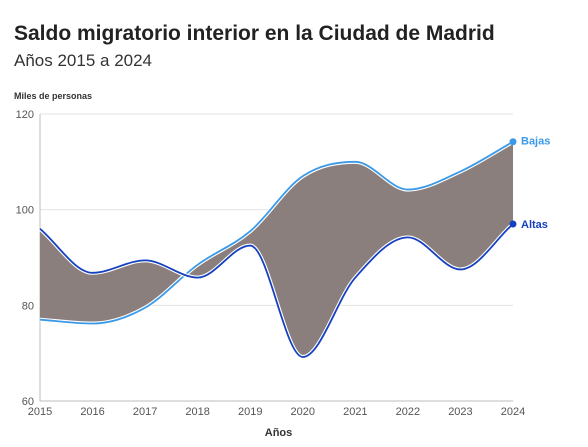 This screenshot has height=447, width=588. What do you see at coordinates (145, 412) in the screenshot?
I see `x-tick-label: 2017` at bounding box center [145, 412].